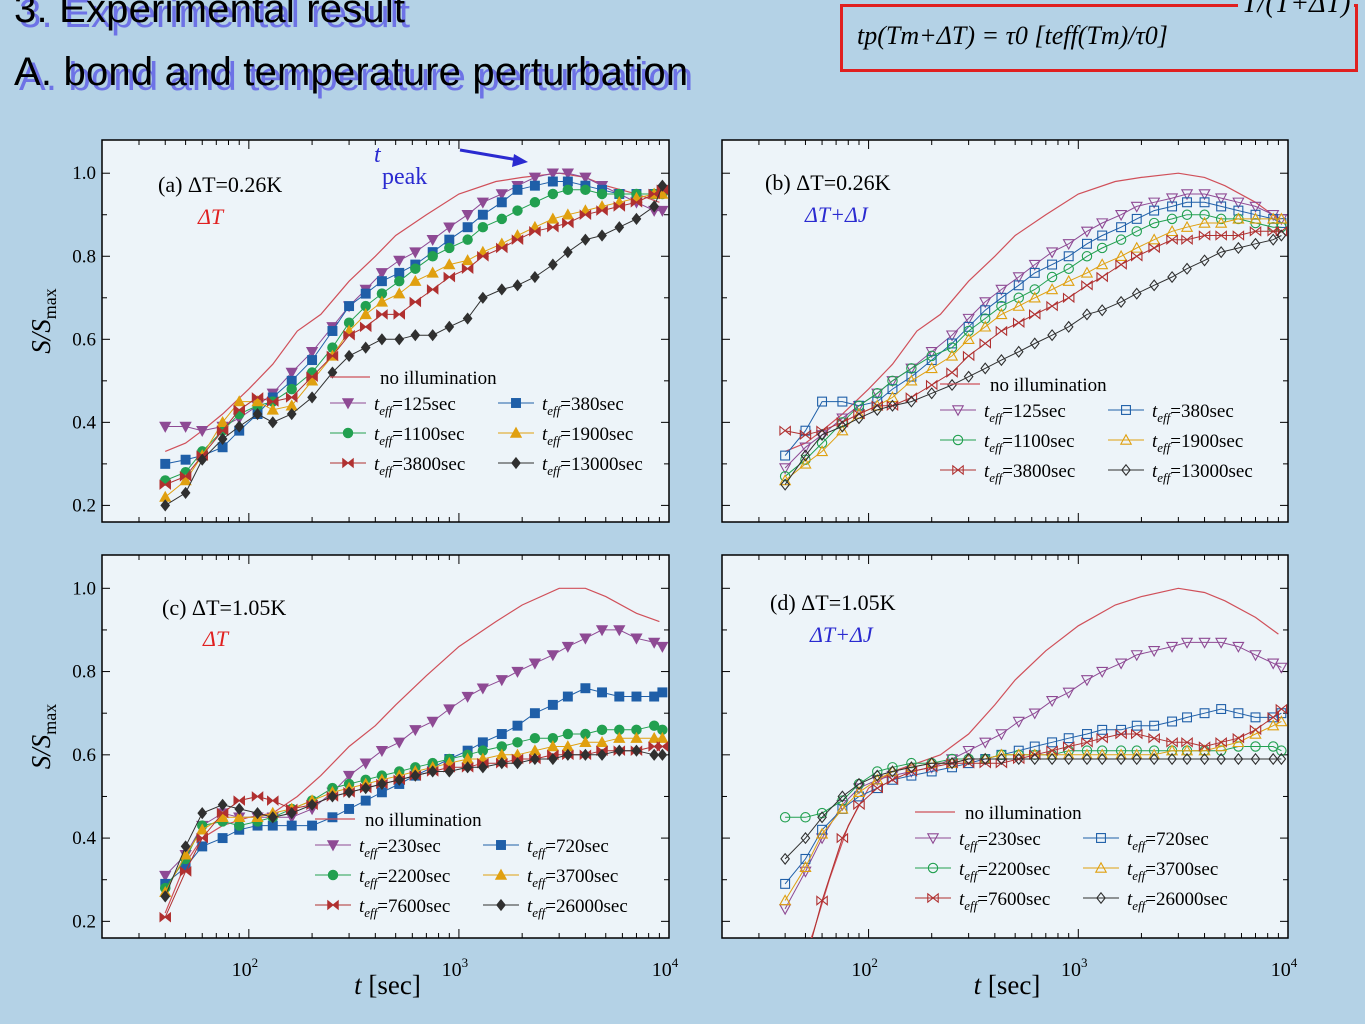  Describe the element at coordinates (572, 878) in the screenshot. I see `legend-label: teff=3700sec` at that location.